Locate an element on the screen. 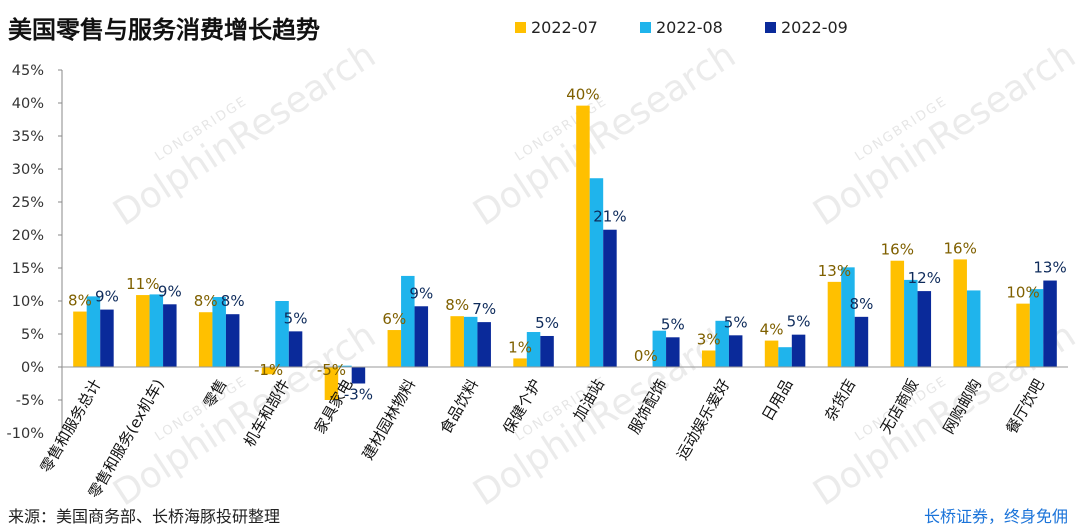  y-tick-label: 0% is located at coordinates (32, 368).